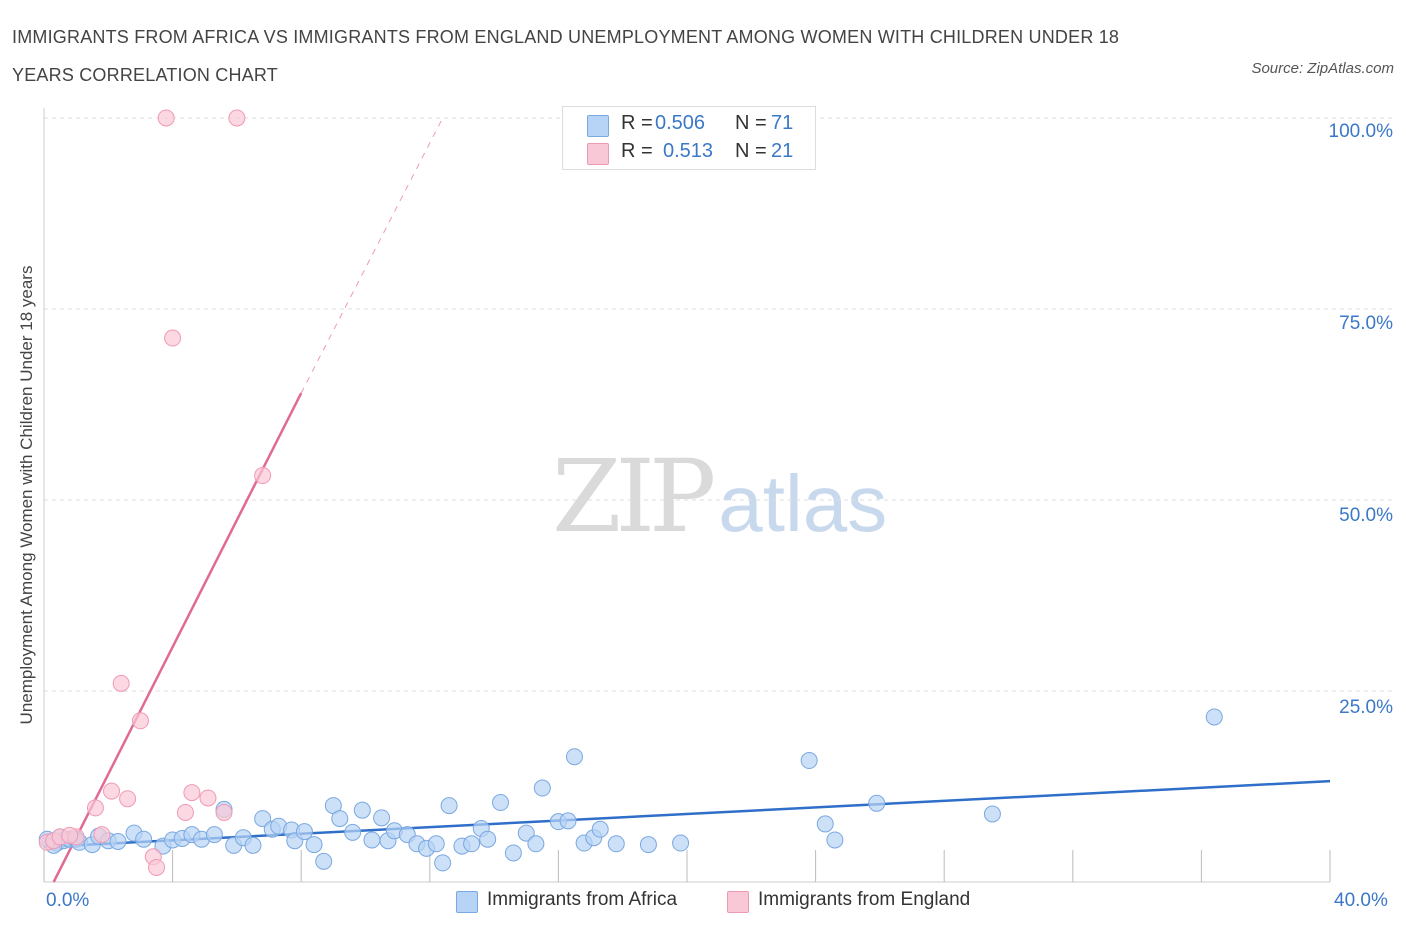 The image size is (1406, 930). What do you see at coordinates (68, 900) in the screenshot?
I see `x-tick-label: 0.0%` at bounding box center [68, 900].